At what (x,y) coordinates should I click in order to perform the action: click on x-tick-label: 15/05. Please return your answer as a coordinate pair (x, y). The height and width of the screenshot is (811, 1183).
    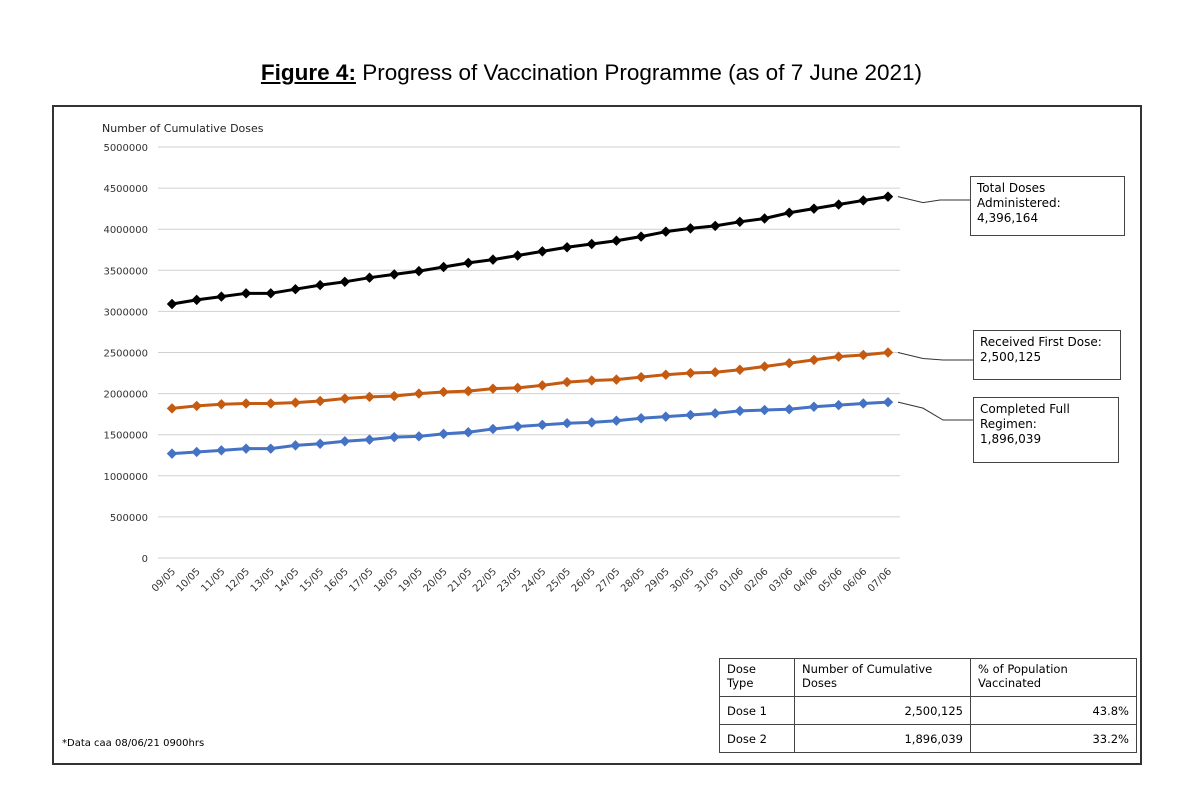
    Looking at the image, I should click on (312, 580).